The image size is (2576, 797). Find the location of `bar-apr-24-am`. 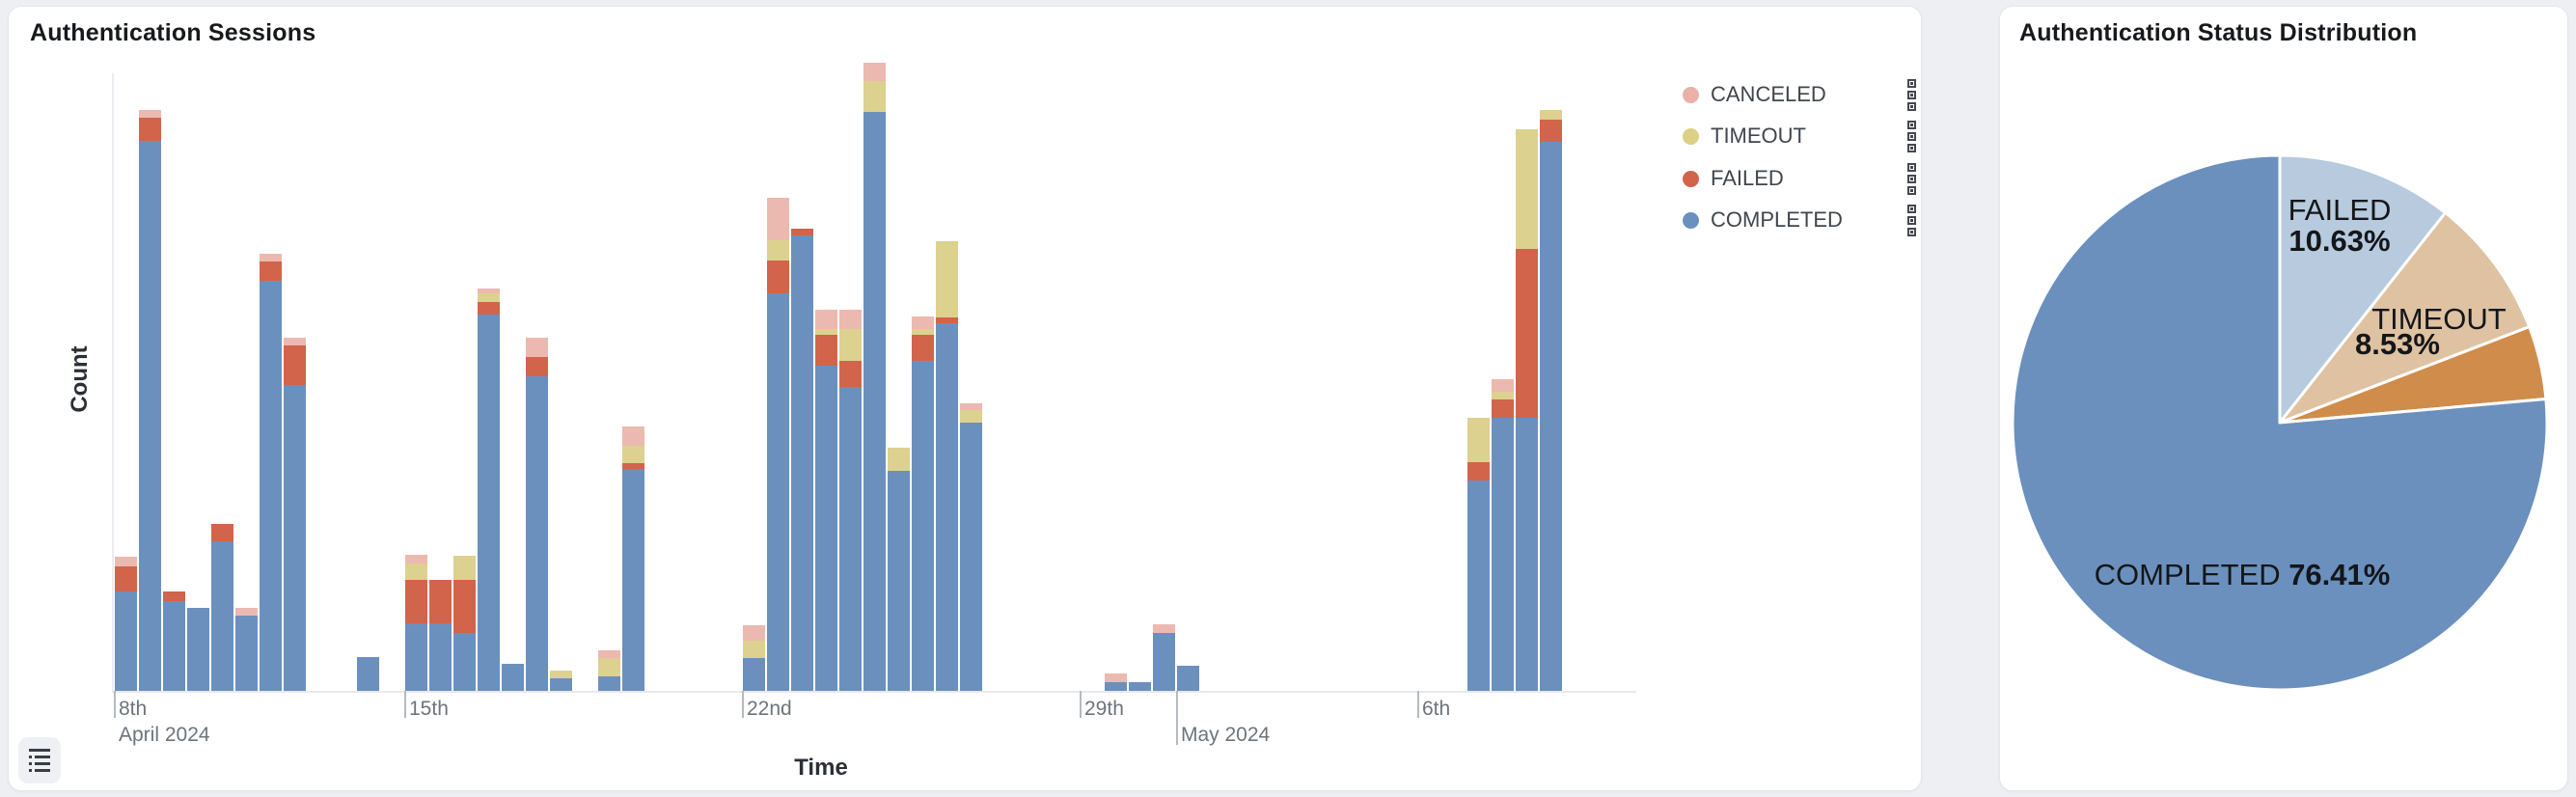

bar-apr-24-am is located at coordinates (851, 500).